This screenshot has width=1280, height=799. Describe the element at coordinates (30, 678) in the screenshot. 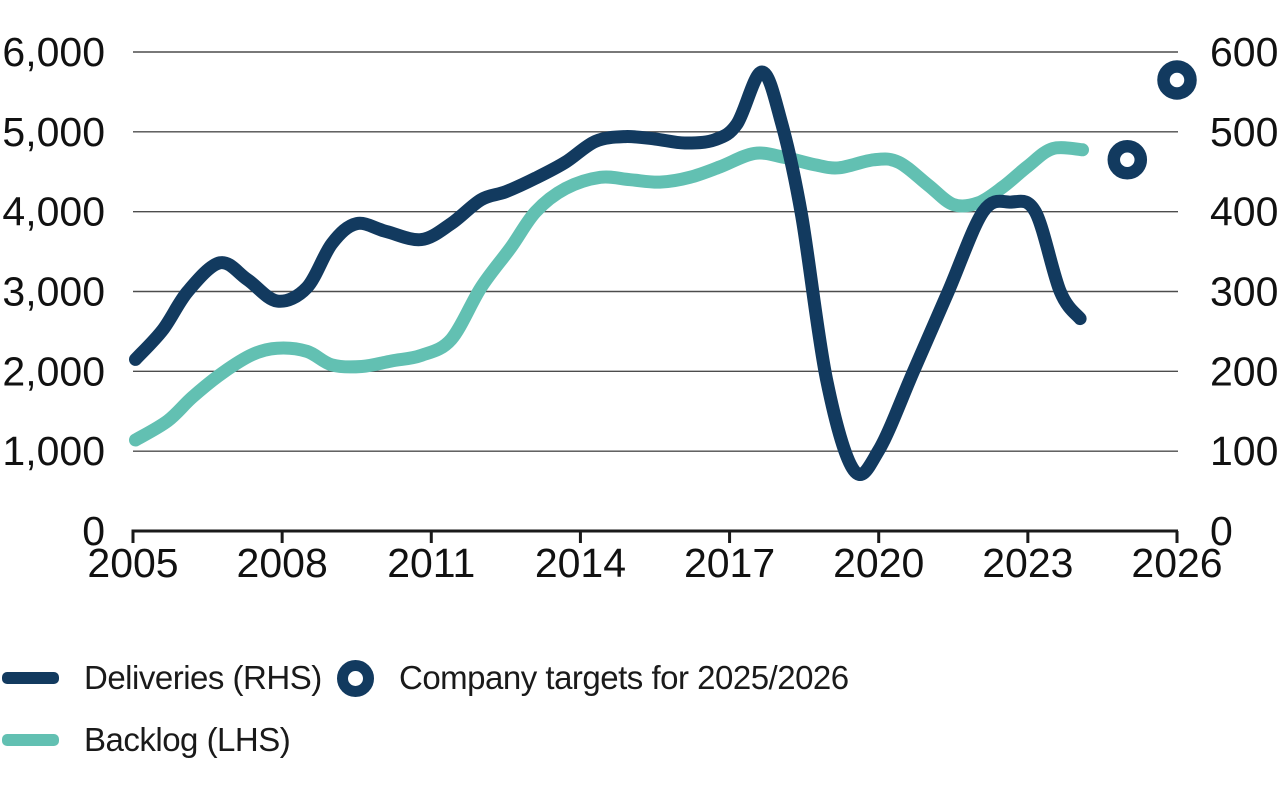

I see `deliveries-line-swatch` at that location.